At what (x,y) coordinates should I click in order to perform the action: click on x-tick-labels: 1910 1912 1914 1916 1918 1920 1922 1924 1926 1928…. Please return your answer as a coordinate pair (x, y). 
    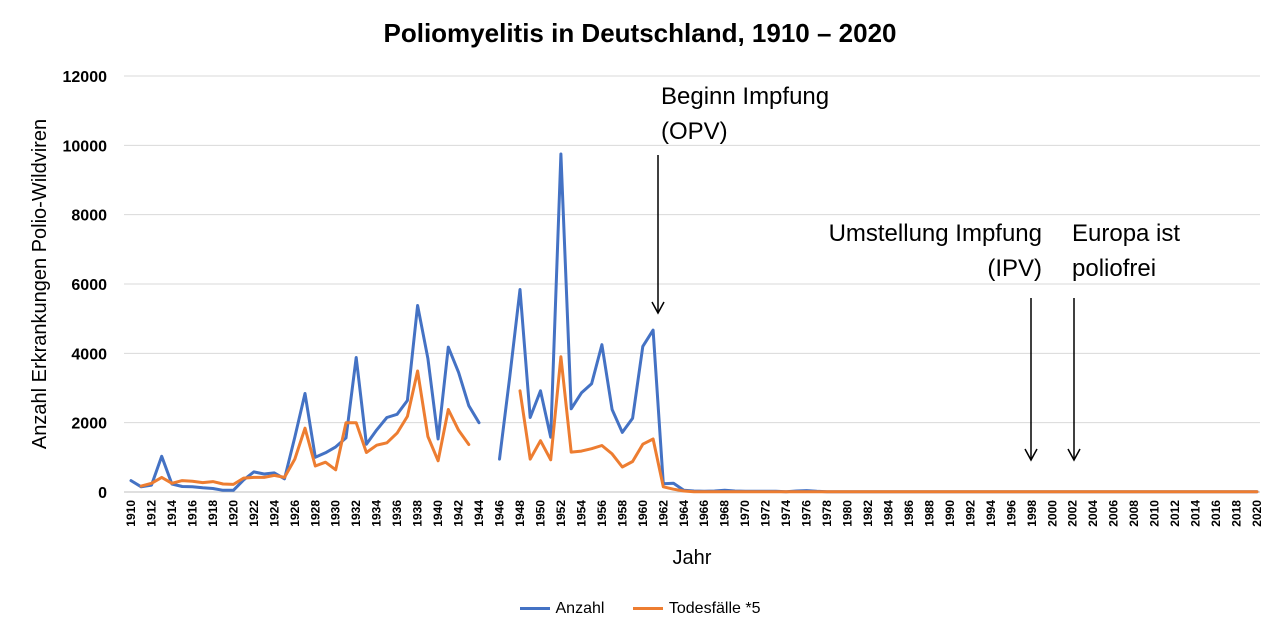
    Looking at the image, I should click on (694, 513).